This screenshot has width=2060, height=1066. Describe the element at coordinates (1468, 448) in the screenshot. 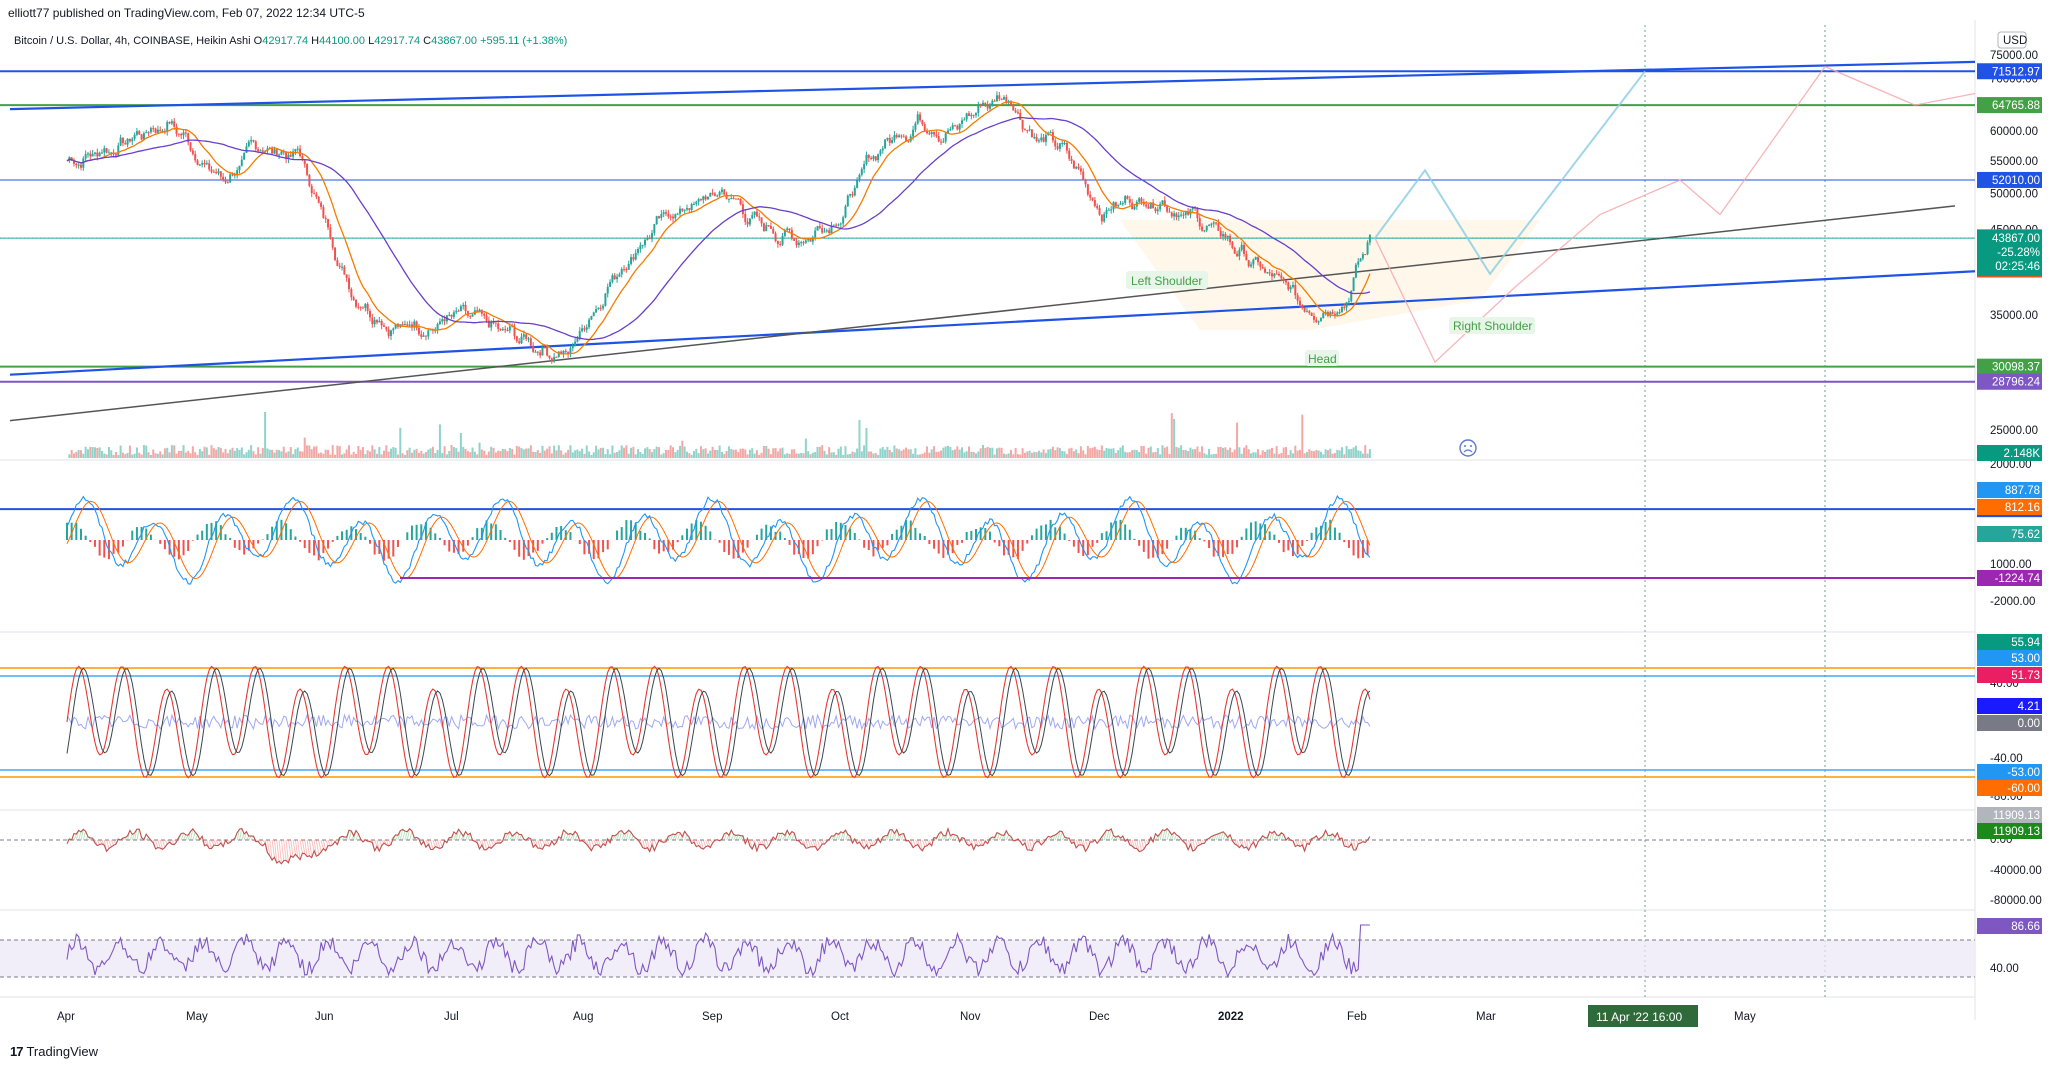

I see `sad-face-icon` at that location.